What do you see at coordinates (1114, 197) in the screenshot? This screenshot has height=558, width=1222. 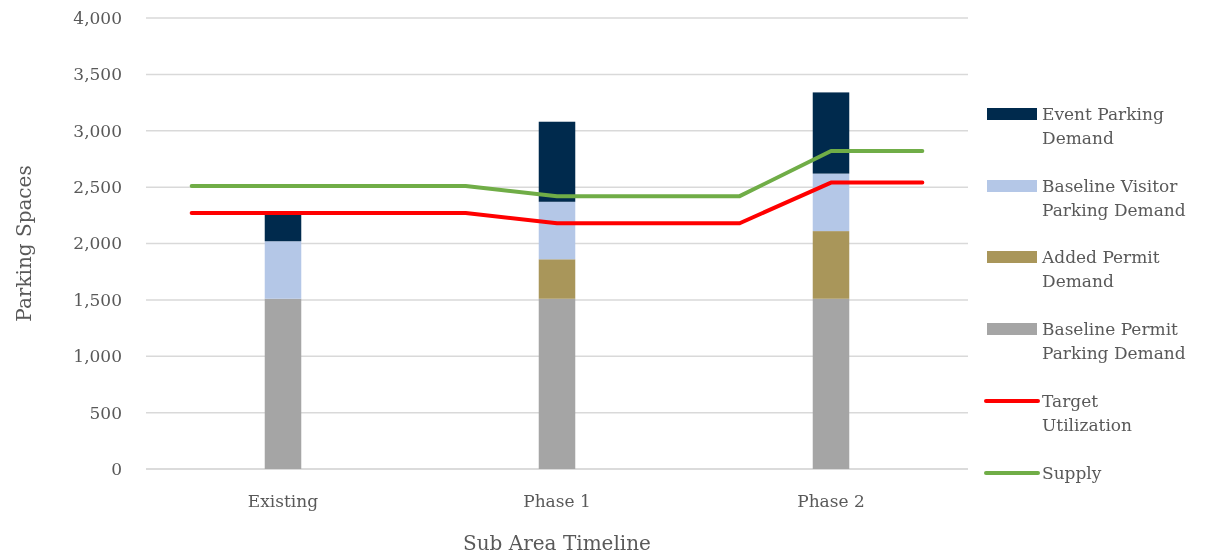 I see `legend-label: Baseline Visitor Parking Demand` at bounding box center [1114, 197].